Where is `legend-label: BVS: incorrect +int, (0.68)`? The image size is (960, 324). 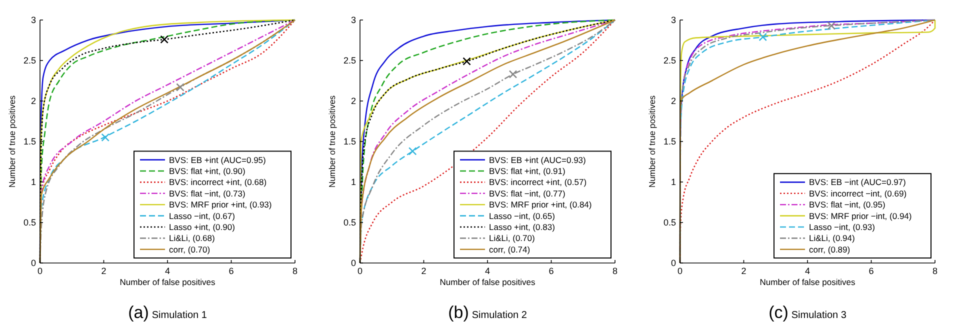 legend-label: BVS: incorrect +int, (0.68) is located at coordinates (218, 182).